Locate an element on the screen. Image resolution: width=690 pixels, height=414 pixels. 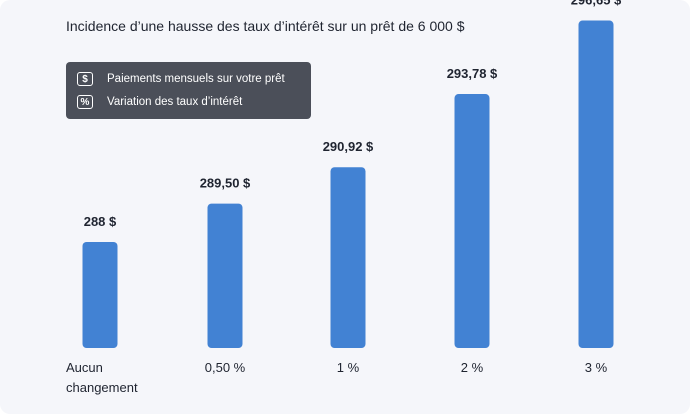
x-tick-label: 2 % is located at coordinates (472, 367).